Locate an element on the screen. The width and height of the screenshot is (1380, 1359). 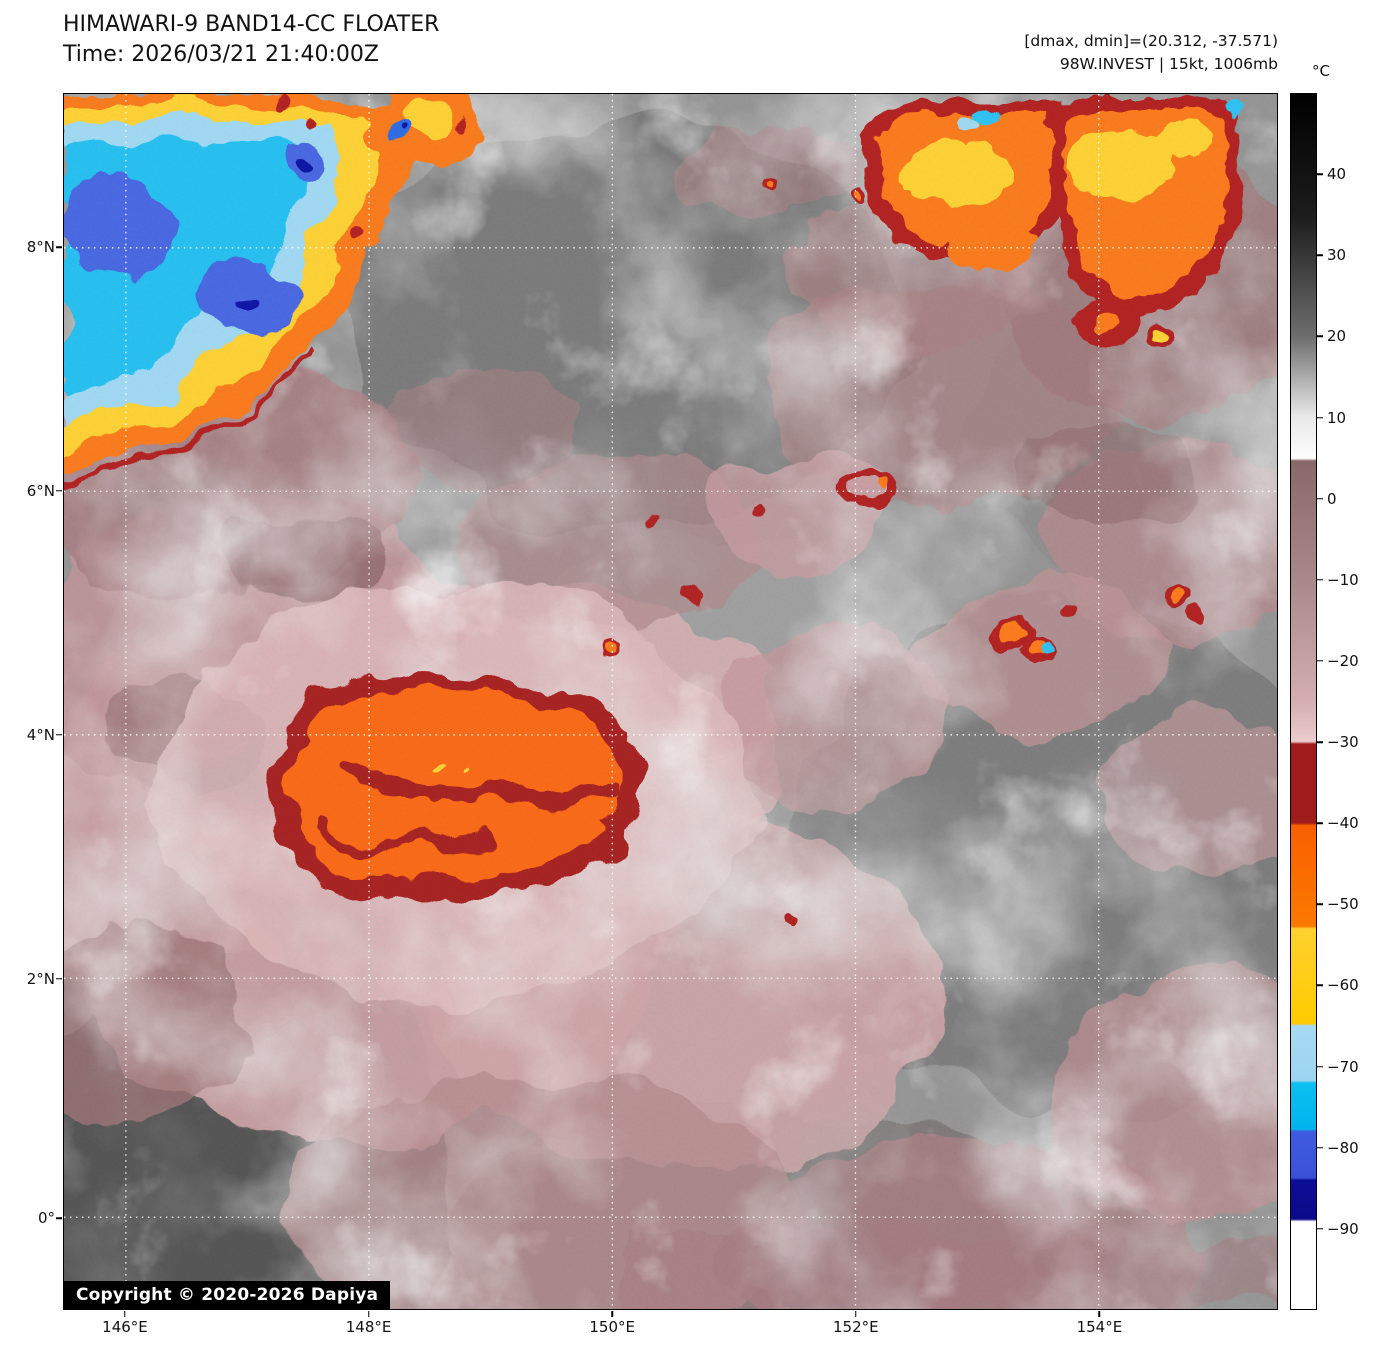
y-axis-tick-label: 6°N is located at coordinates (40, 490).